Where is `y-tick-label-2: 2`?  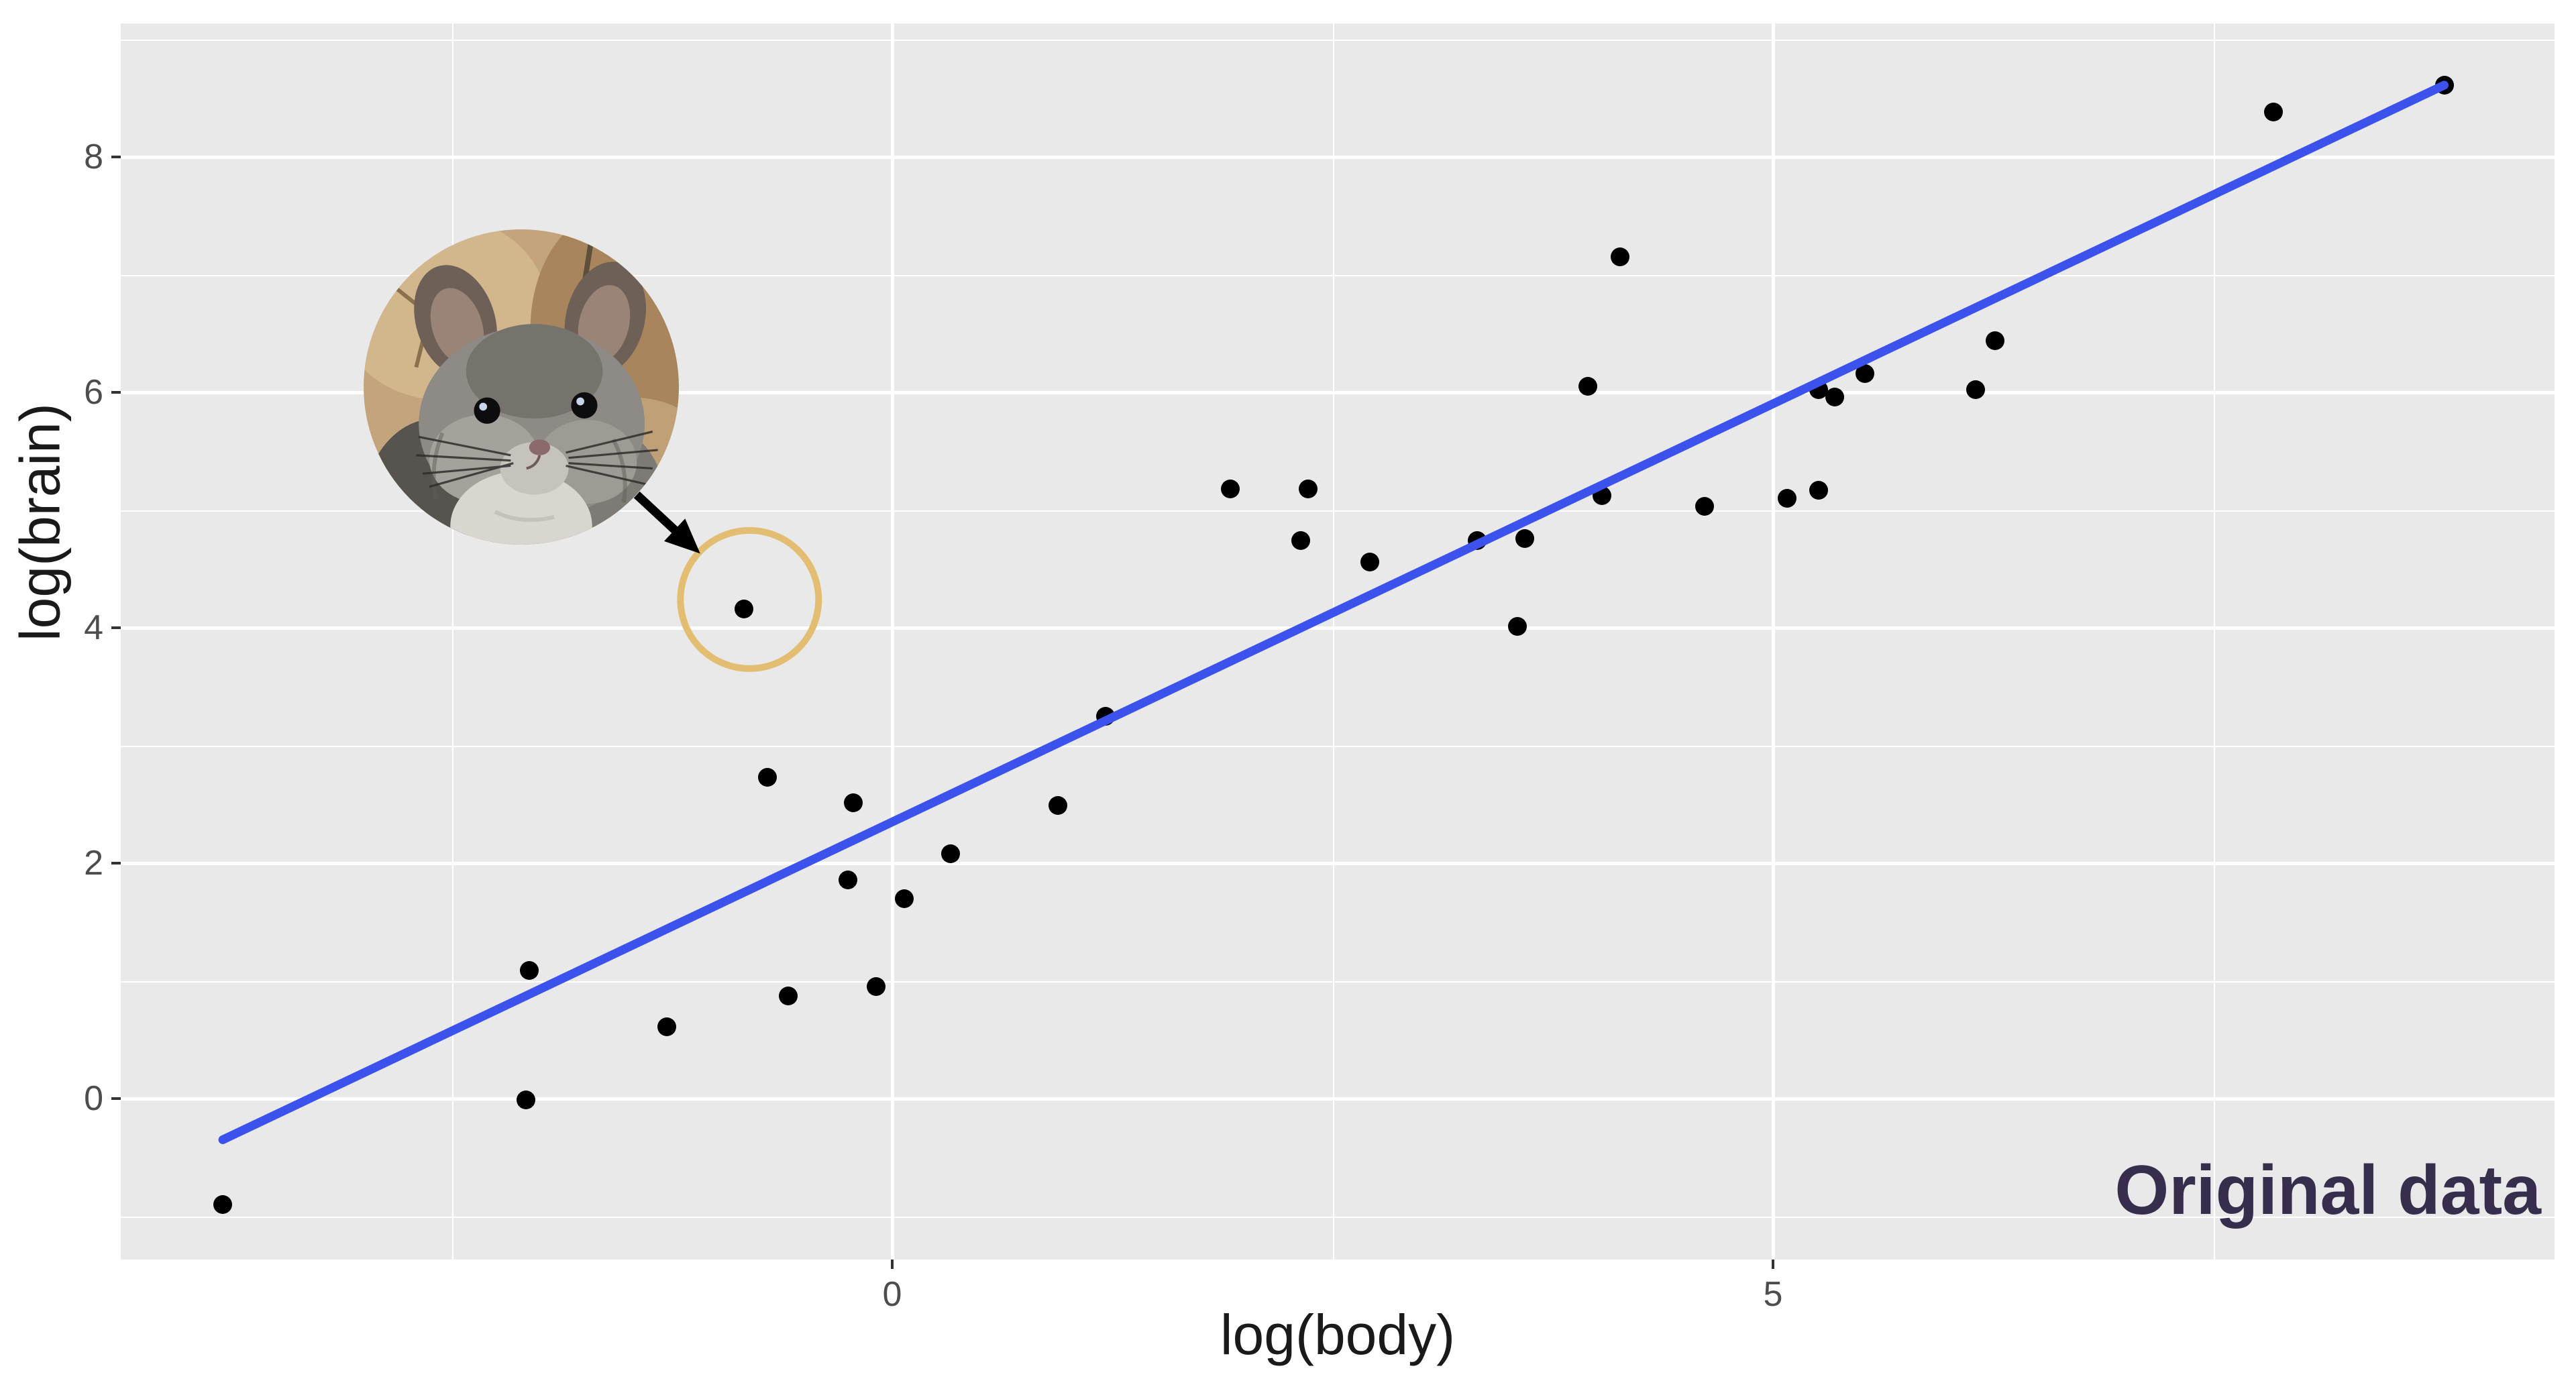
y-tick-label-2: 2 is located at coordinates (93, 863).